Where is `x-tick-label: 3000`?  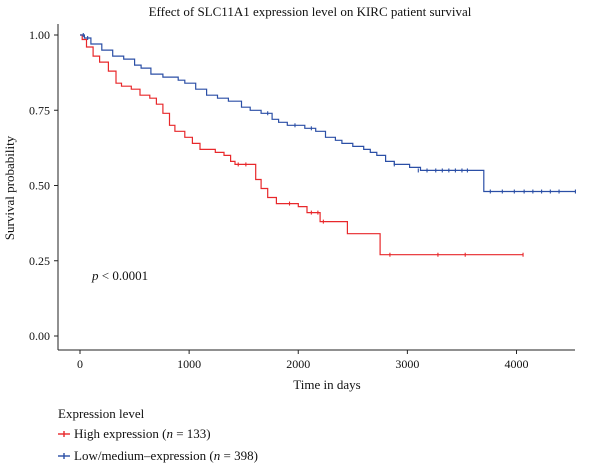 x-tick-label: 3000 is located at coordinates (407, 364).